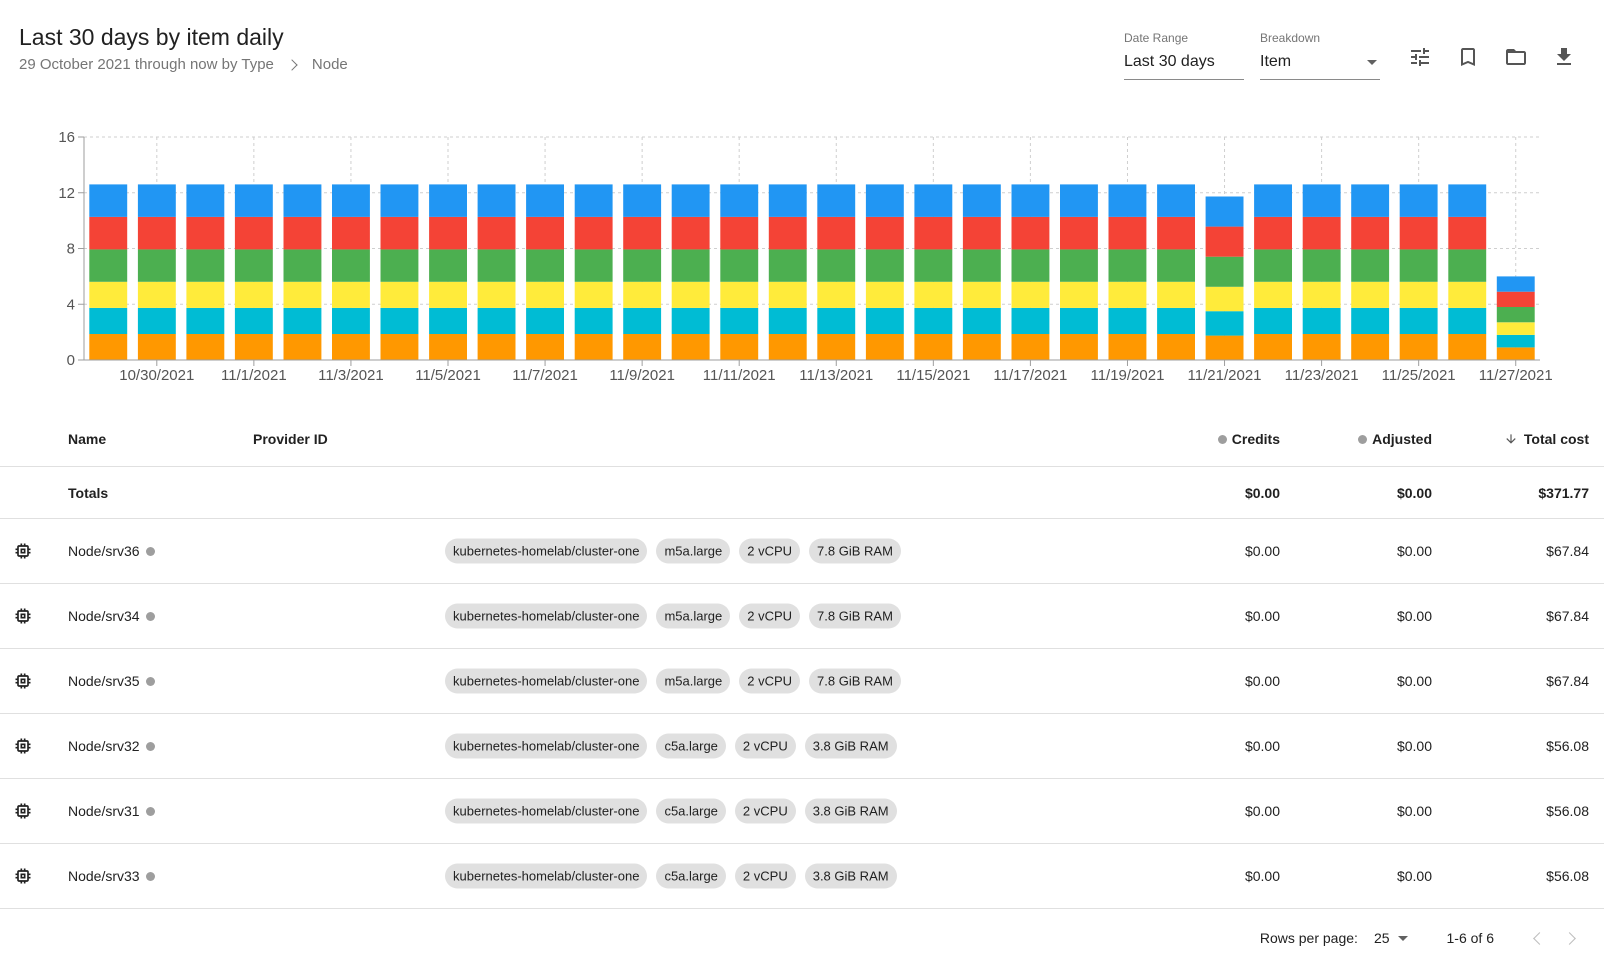 This screenshot has width=1604, height=956. I want to click on breadcrumb-item-node: Node, so click(329, 64).